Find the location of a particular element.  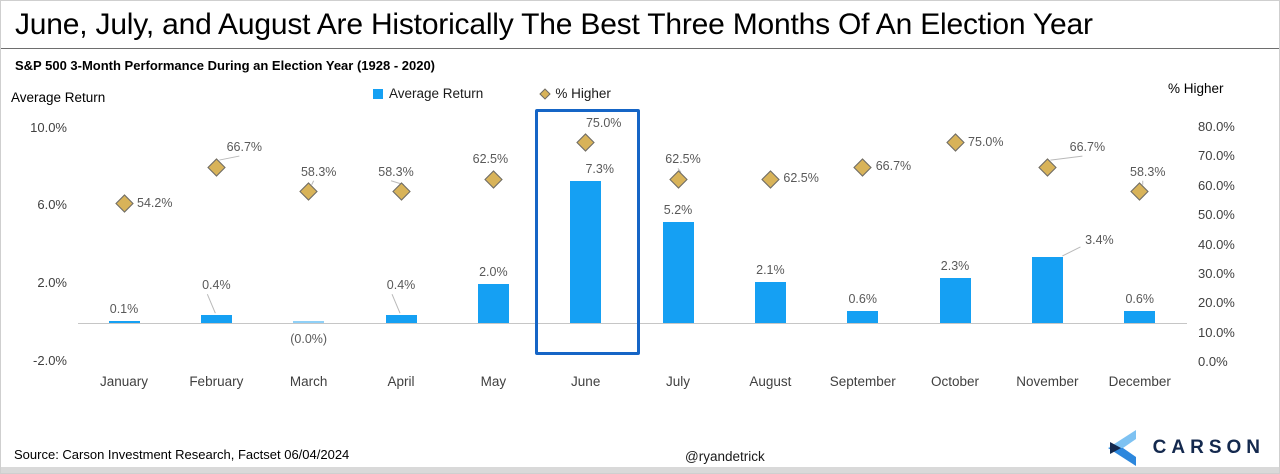

diamond-marker-october is located at coordinates (955, 142).